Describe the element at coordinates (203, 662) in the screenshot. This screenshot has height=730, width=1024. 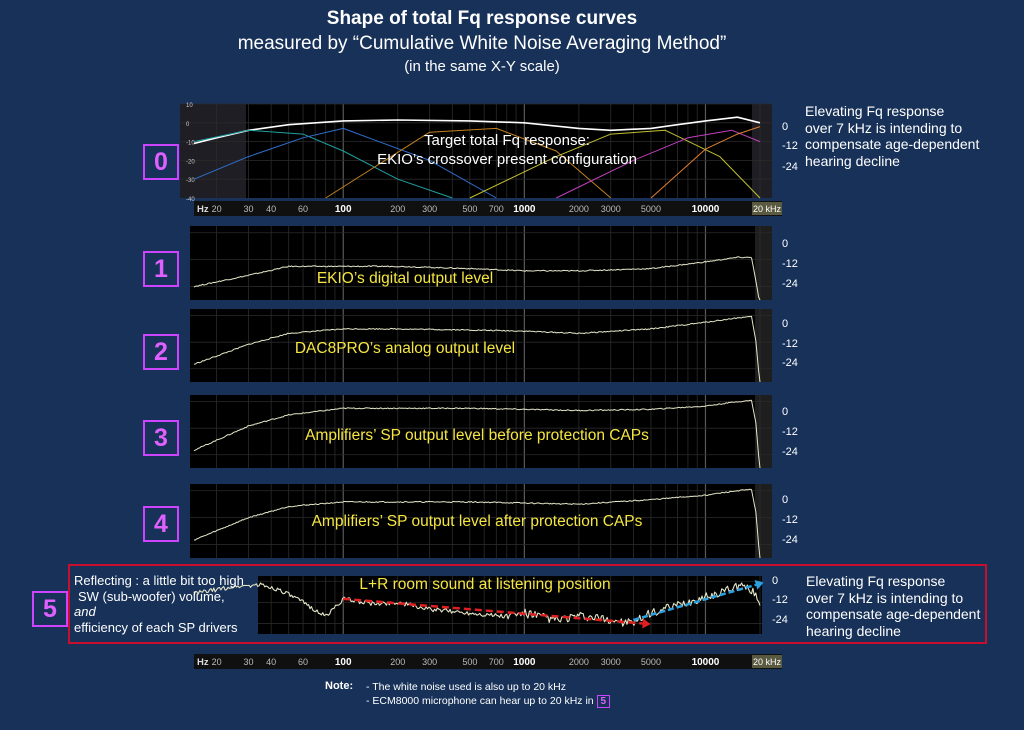
I see `x-axis-bottom-unit-label: Hz` at that location.